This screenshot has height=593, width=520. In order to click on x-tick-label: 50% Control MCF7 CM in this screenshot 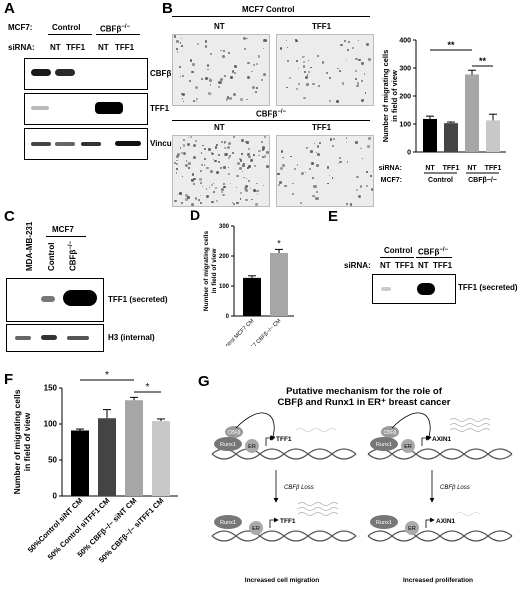, I will do `click(233, 332)`.